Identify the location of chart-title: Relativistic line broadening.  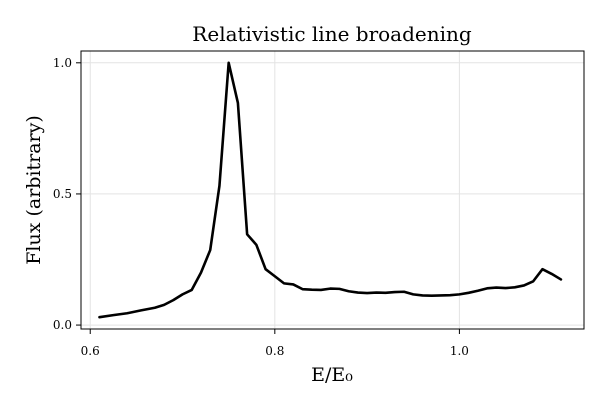
(332, 34).